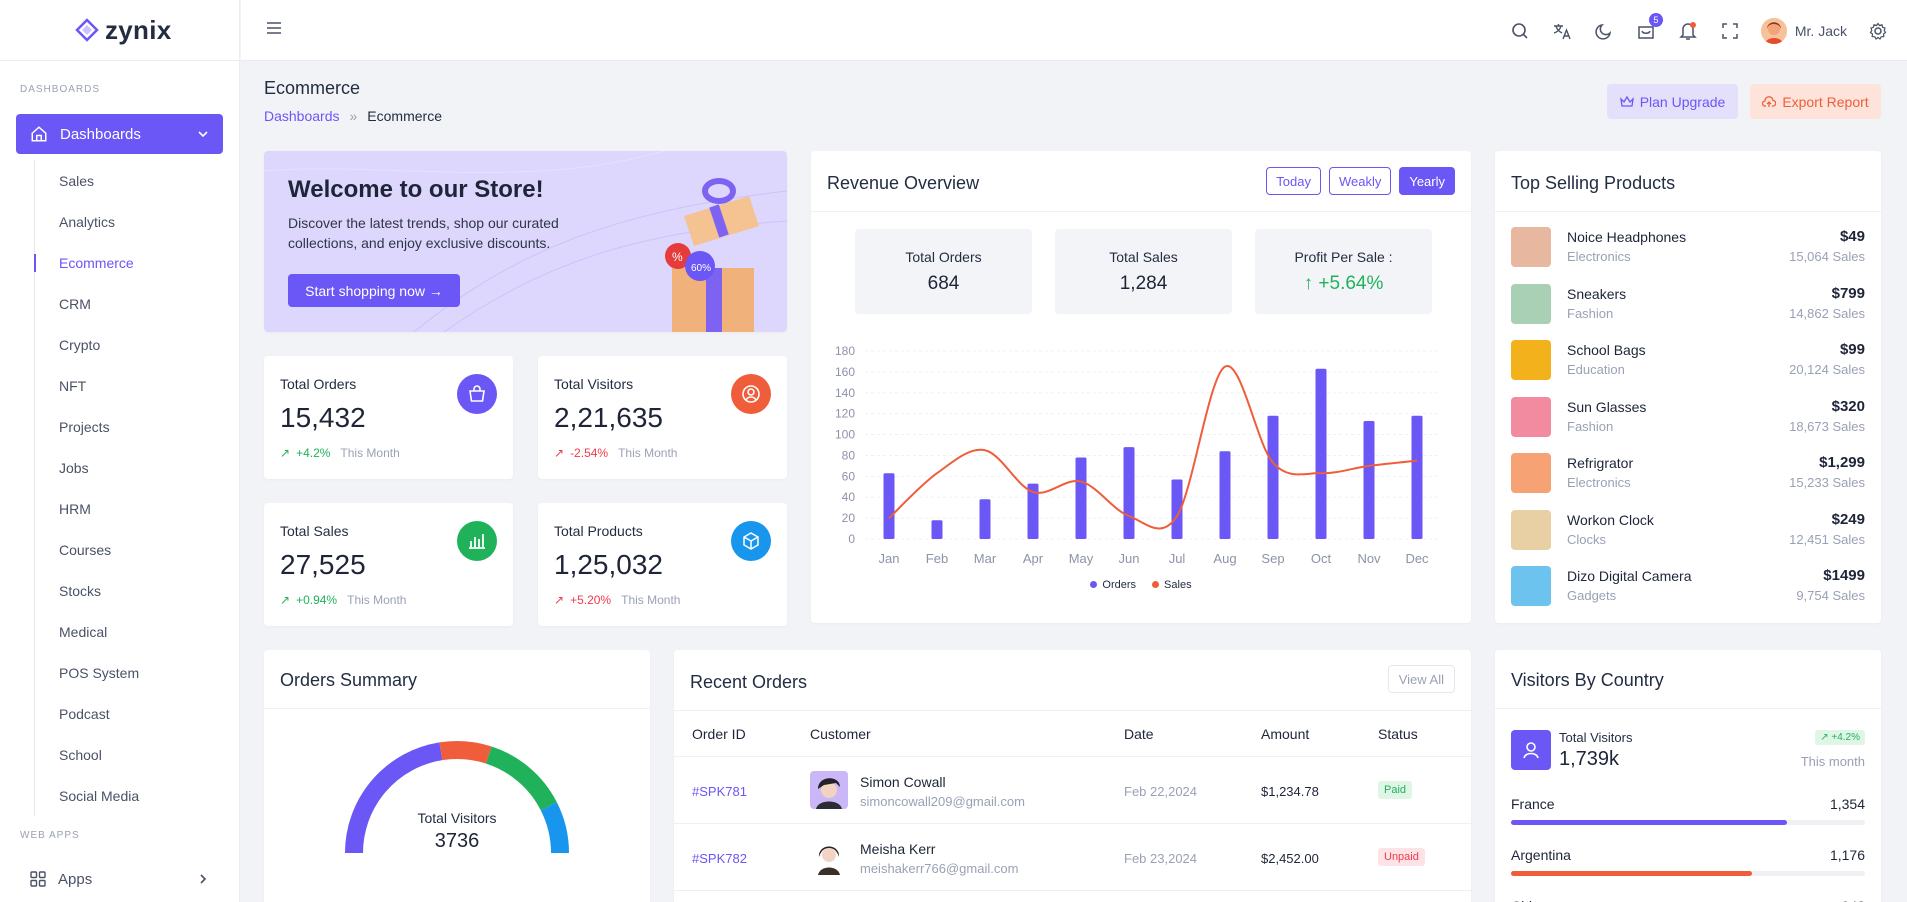 The height and width of the screenshot is (902, 1907). What do you see at coordinates (598, 531) in the screenshot?
I see `stat-label: Total Products` at bounding box center [598, 531].